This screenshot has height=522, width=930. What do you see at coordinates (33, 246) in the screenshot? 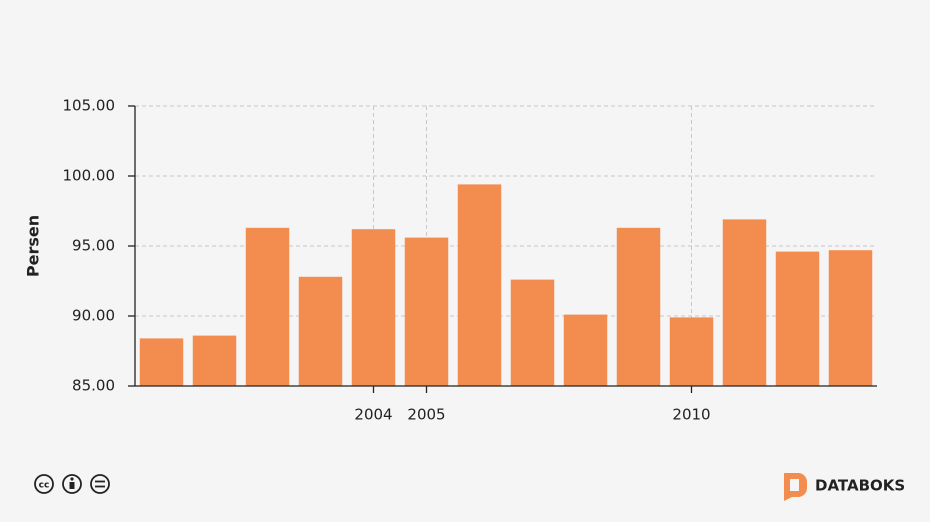
I see `y-axis-title: Persen` at bounding box center [33, 246].